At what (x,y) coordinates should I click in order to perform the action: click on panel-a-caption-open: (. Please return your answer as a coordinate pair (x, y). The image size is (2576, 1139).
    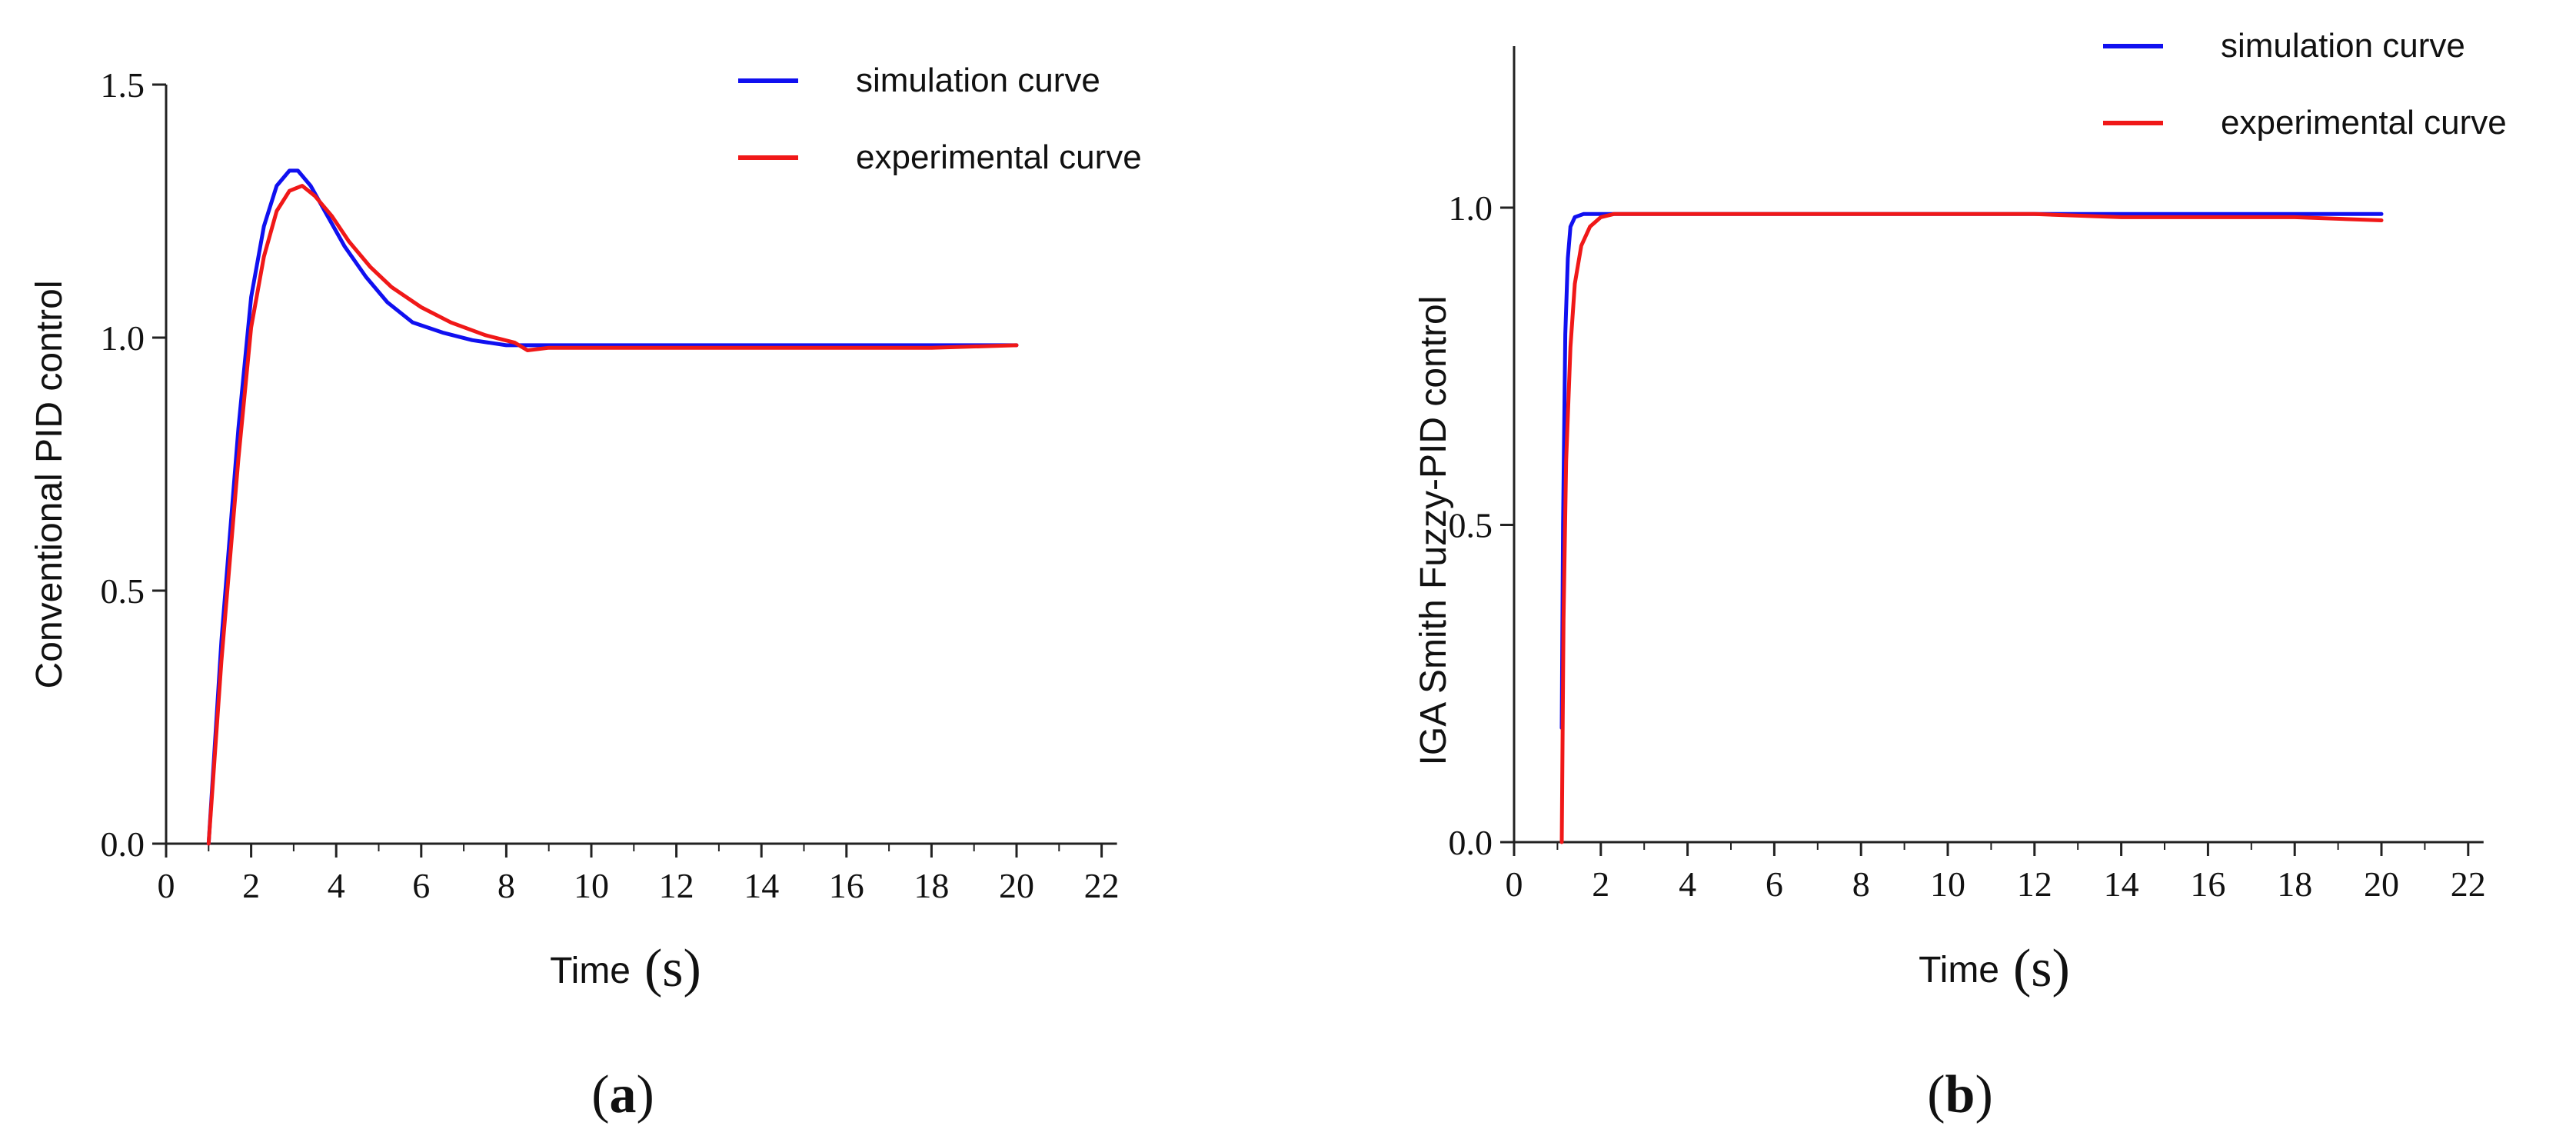
    Looking at the image, I should click on (600, 1094).